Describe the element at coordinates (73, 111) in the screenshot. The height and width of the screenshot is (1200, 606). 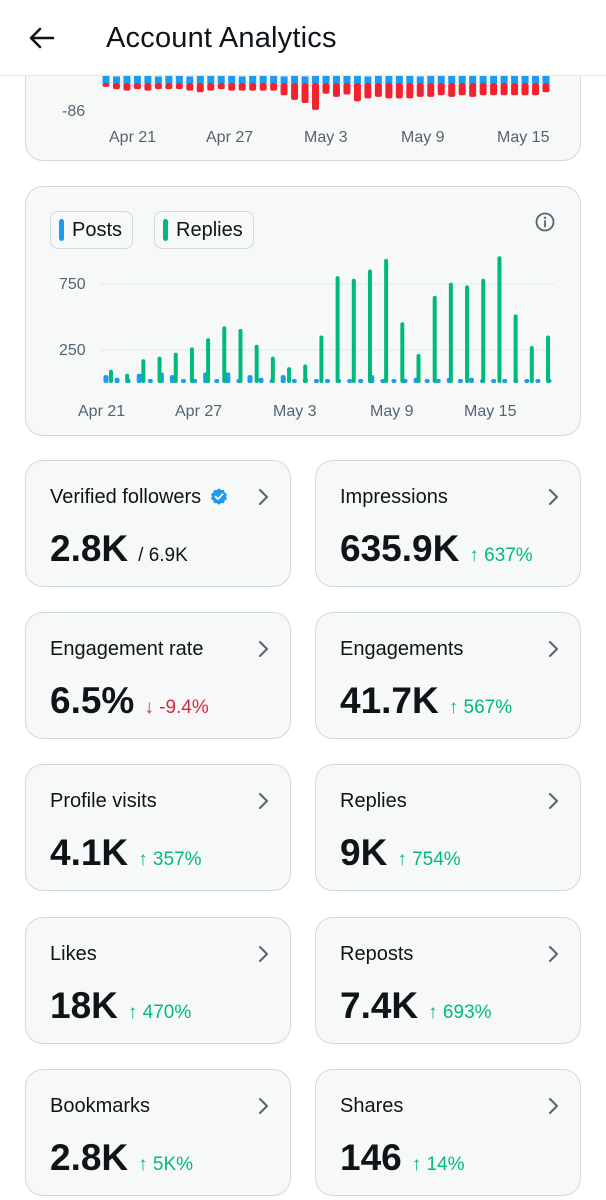
I see `y-tick-label: -86` at that location.